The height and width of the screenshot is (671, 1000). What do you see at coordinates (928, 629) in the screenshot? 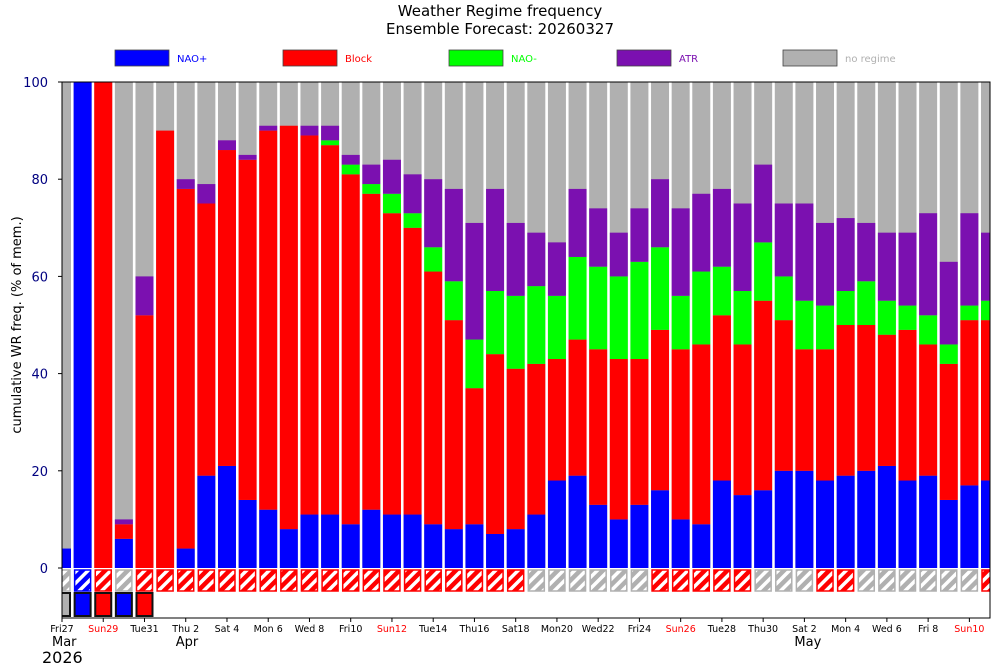
I see `x-tick-label: Fri 8` at bounding box center [928, 629].